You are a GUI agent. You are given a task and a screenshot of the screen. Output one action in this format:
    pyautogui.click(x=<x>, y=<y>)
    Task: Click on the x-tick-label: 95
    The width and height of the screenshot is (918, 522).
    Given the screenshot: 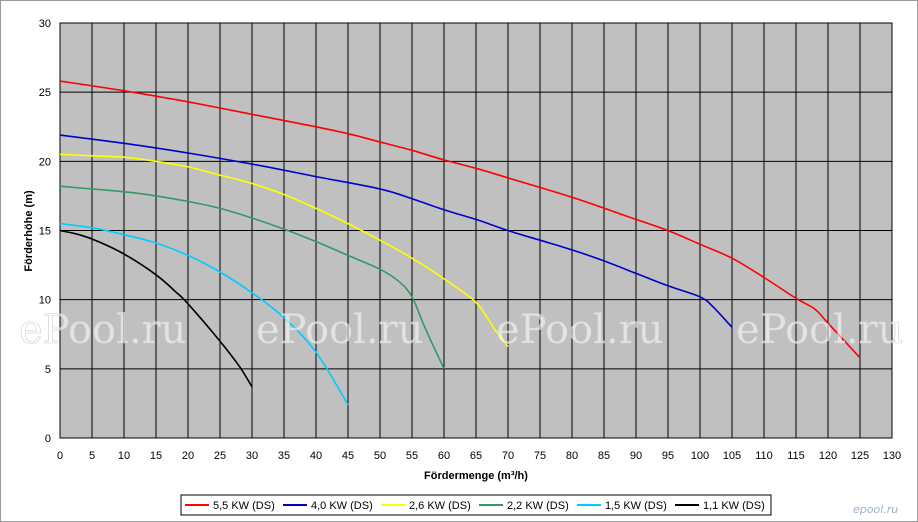 What is the action you would take?
    pyautogui.click(x=668, y=456)
    